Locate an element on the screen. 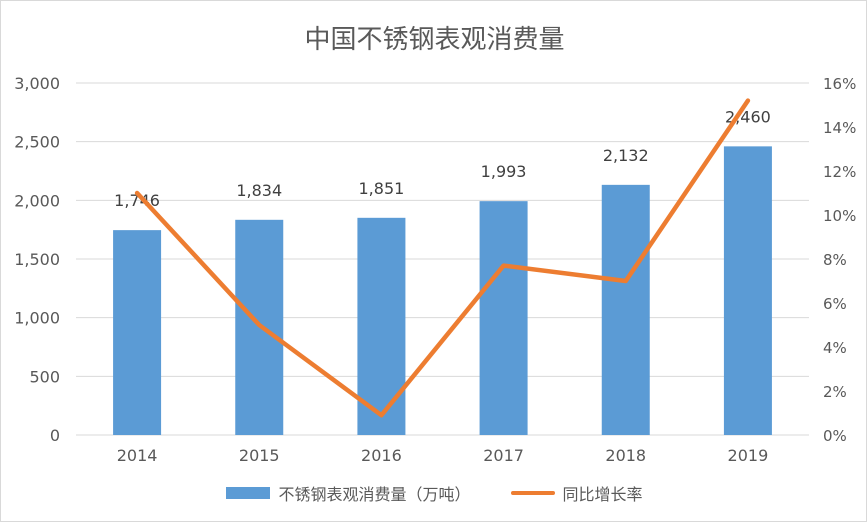 The width and height of the screenshot is (867, 523). y2-tick-label: 12% is located at coordinates (839, 172).